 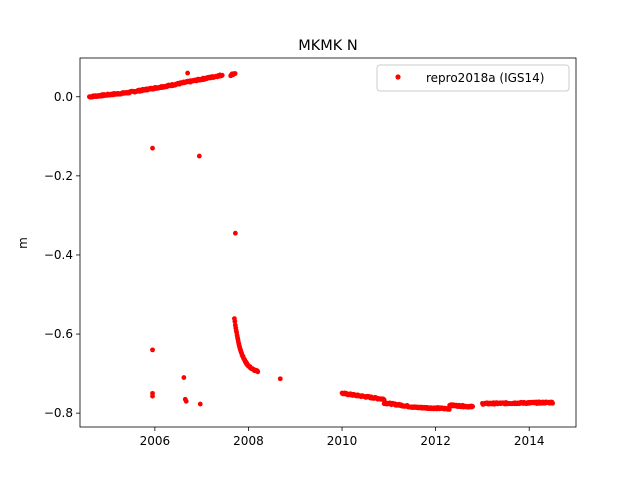 What do you see at coordinates (58, 176) in the screenshot?
I see `y-tick-label: −0.2` at bounding box center [58, 176].